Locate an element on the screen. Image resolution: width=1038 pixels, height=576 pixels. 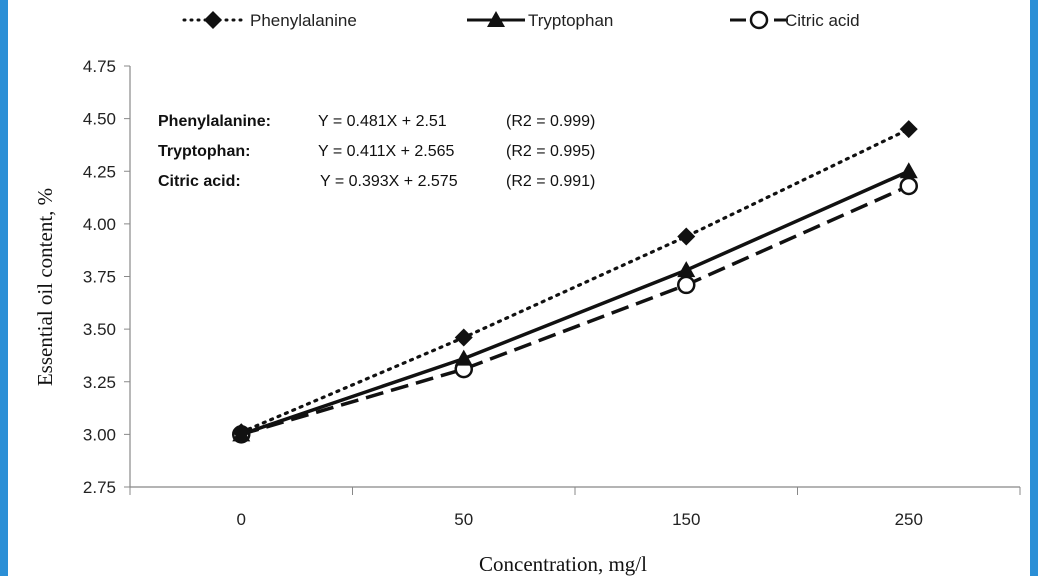
y-axis-title: Essential oil content, % is located at coordinates (45, 287).